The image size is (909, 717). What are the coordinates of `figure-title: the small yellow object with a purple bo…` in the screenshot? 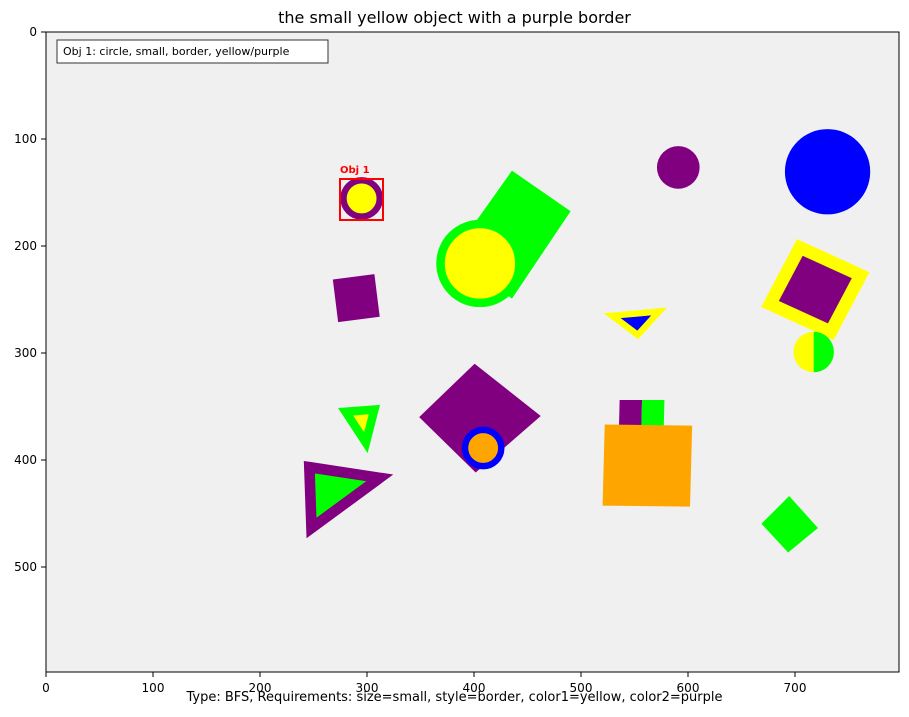 It's located at (454, 17).